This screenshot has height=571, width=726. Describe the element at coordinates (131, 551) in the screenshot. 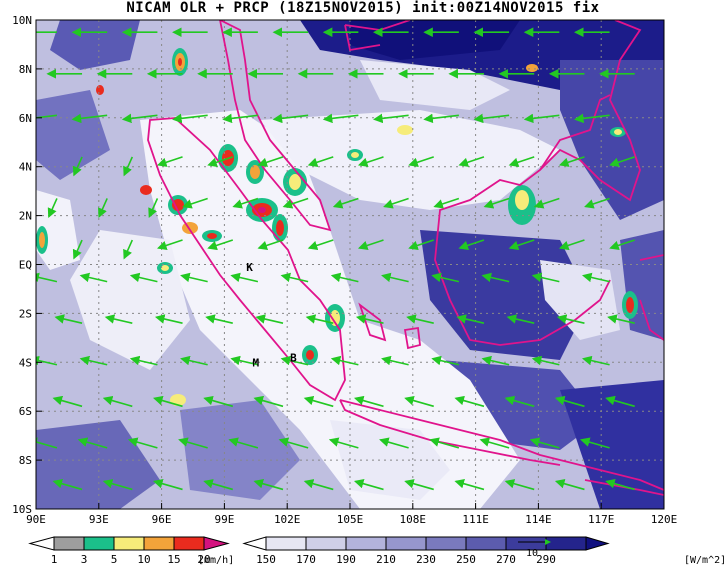

I see `prcp-colorbar: 1 3 5 10 15 20[mm/h]` at that location.